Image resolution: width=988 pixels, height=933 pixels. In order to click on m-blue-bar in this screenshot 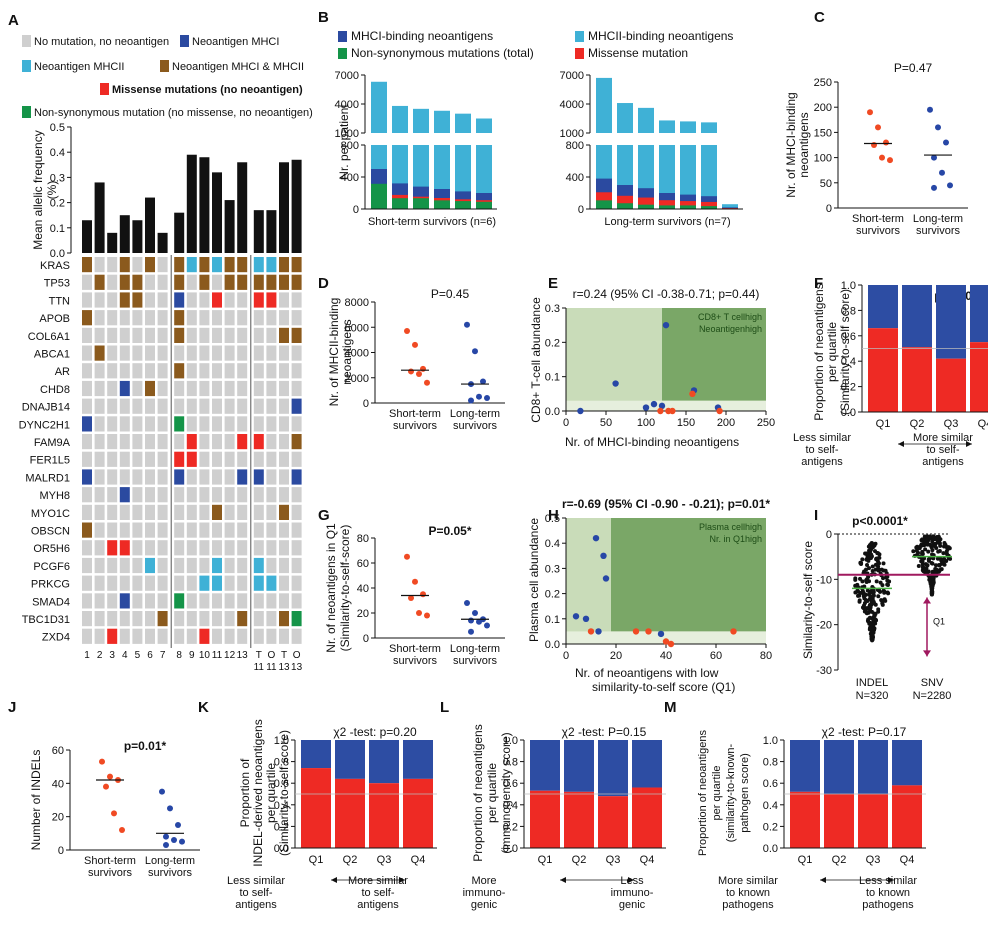, I will do `click(839, 767)`.